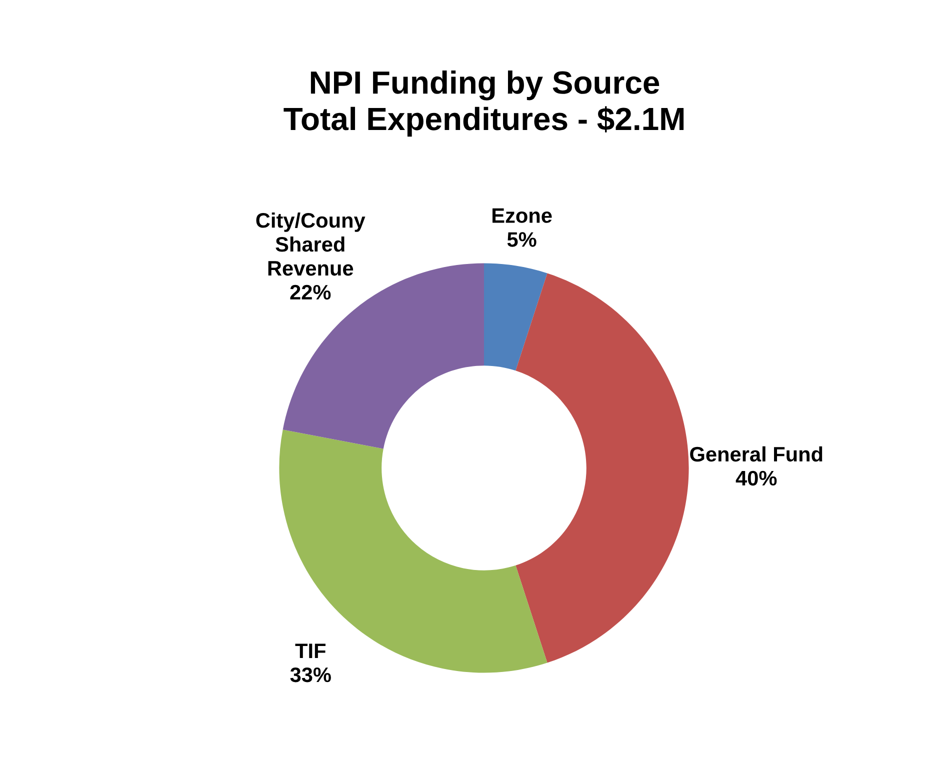 The width and height of the screenshot is (950, 767). Describe the element at coordinates (484, 103) in the screenshot. I see `chart-title: NPI Funding by Source Total Expenditures - $2.1M` at that location.